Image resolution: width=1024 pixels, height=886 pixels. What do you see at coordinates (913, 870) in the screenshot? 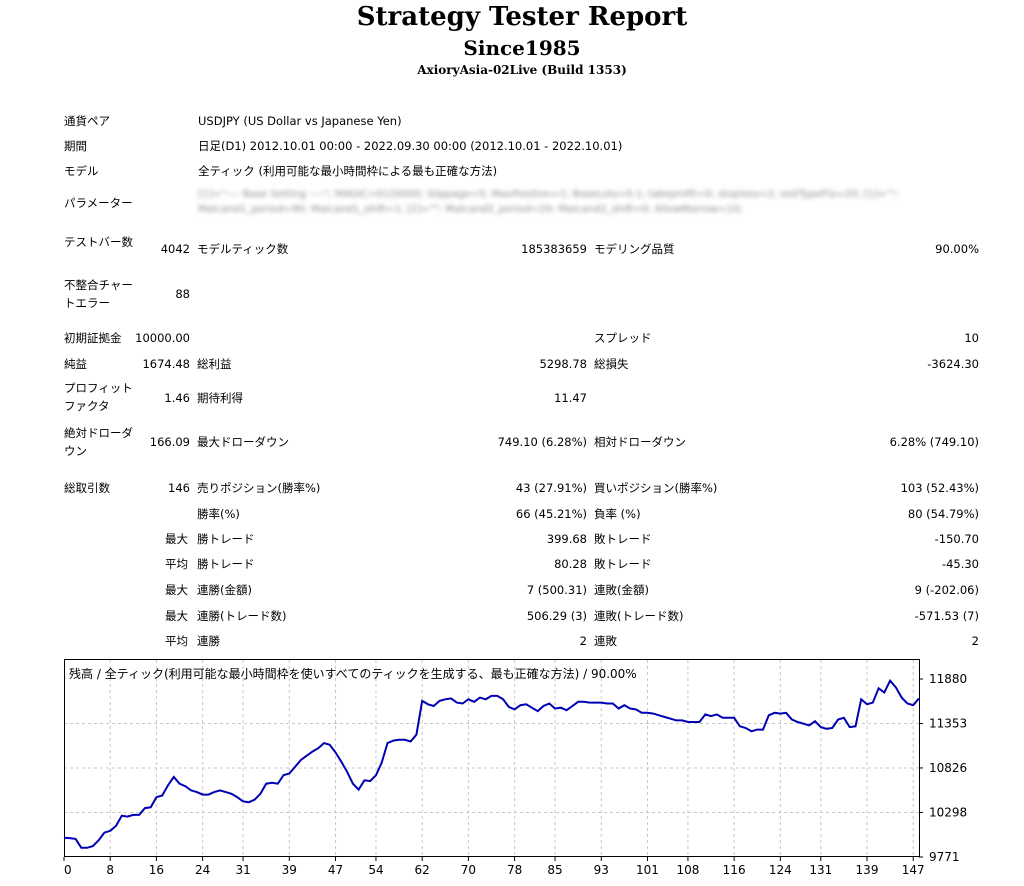
I see `x-tick-label: 147` at bounding box center [913, 870].